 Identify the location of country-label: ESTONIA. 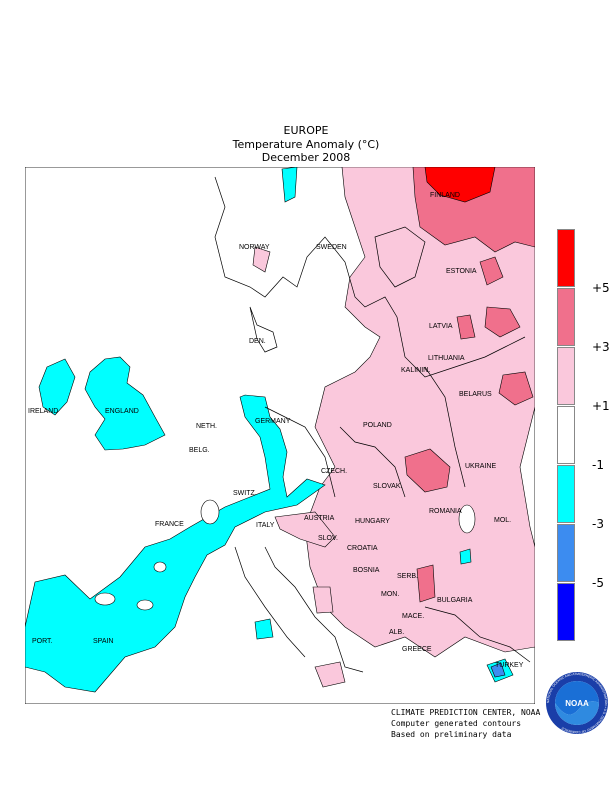
(461, 271).